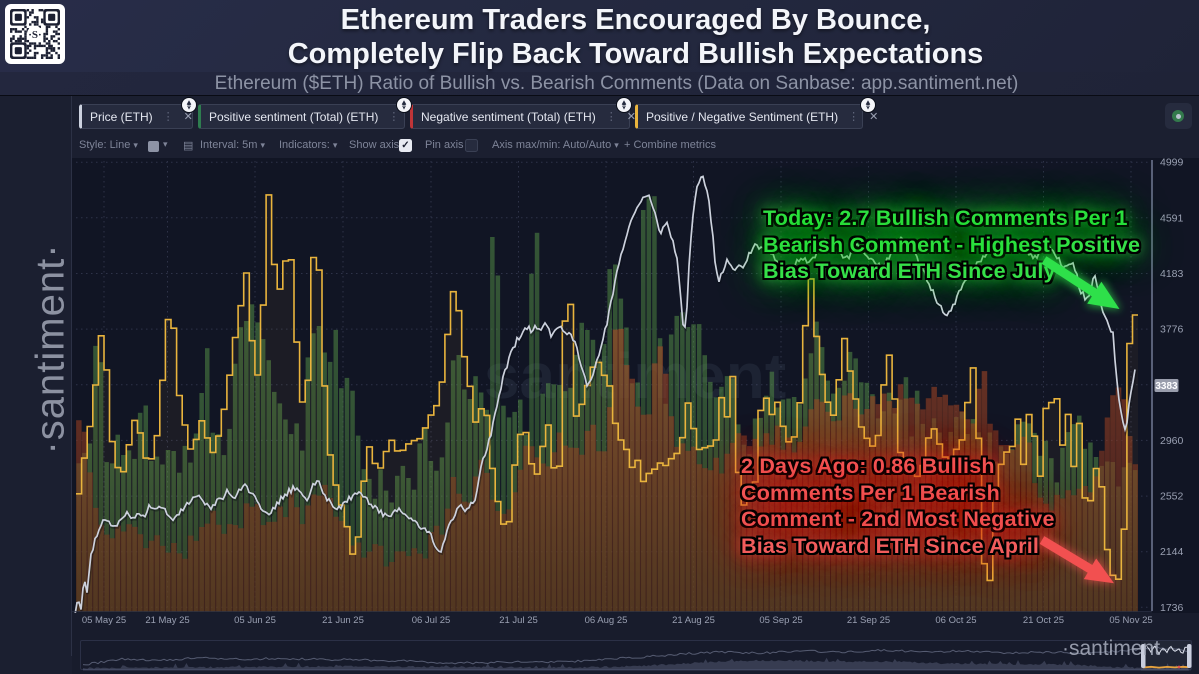  I want to click on svg-text: 2144, so click(1172, 552).